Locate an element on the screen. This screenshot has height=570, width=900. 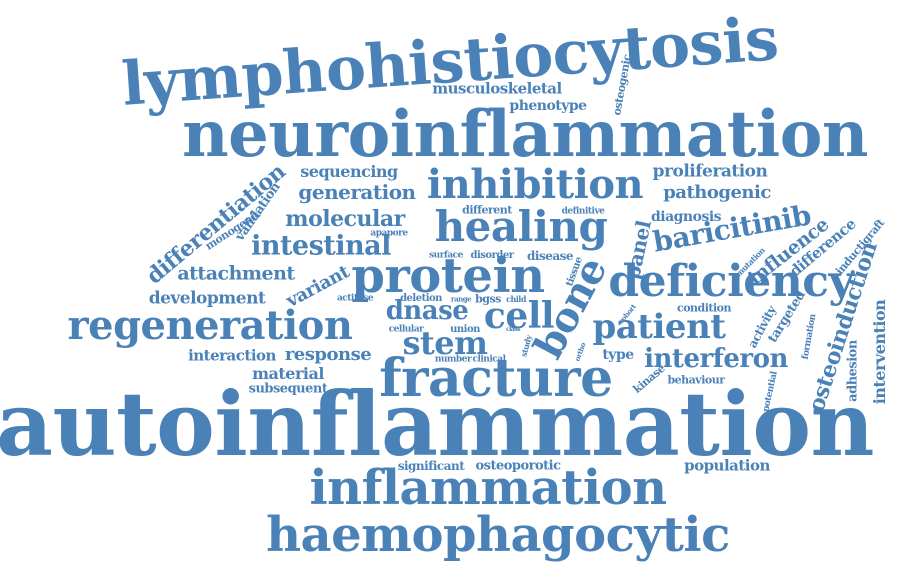
word-number: number is located at coordinates (453, 359).